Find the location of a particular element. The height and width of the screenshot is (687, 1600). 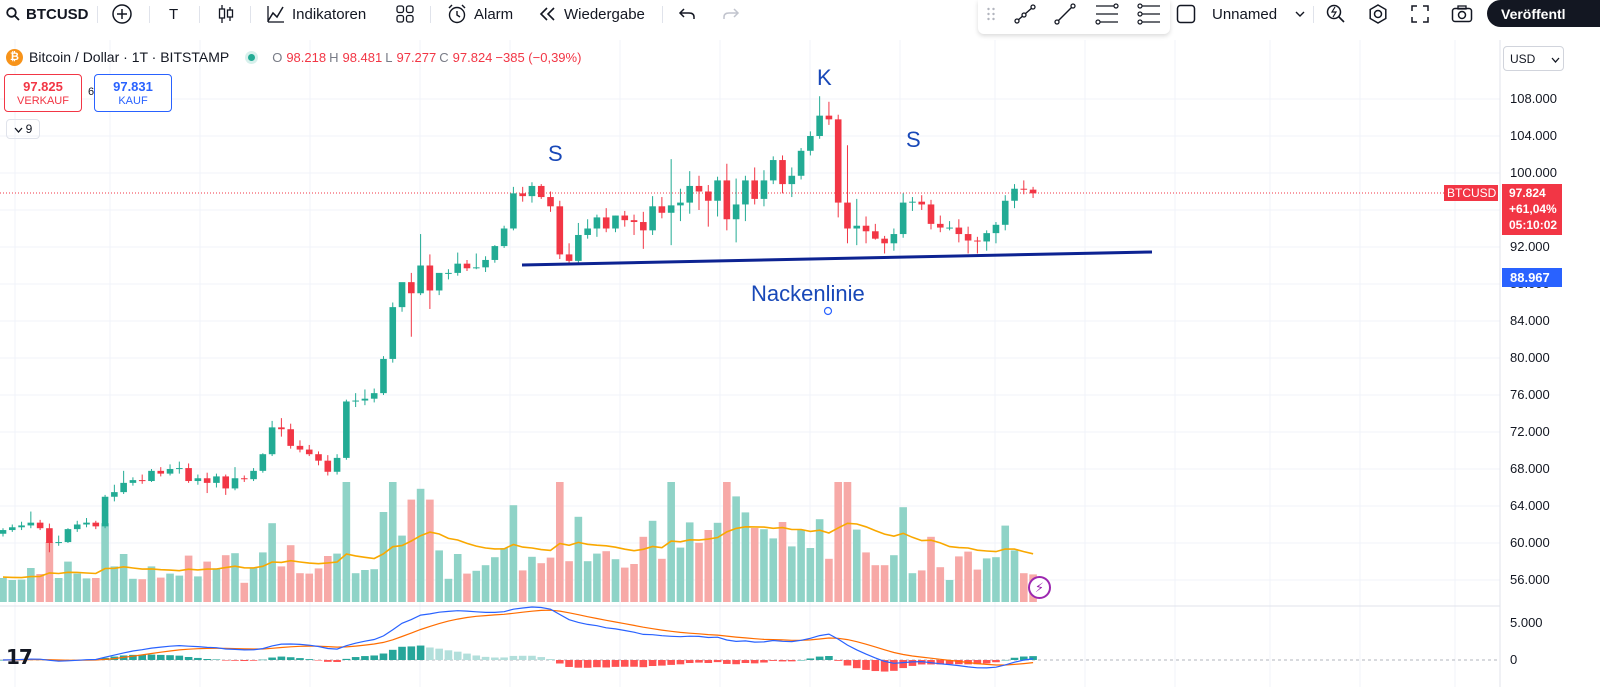

trend-line-icon is located at coordinates (1025, 14).